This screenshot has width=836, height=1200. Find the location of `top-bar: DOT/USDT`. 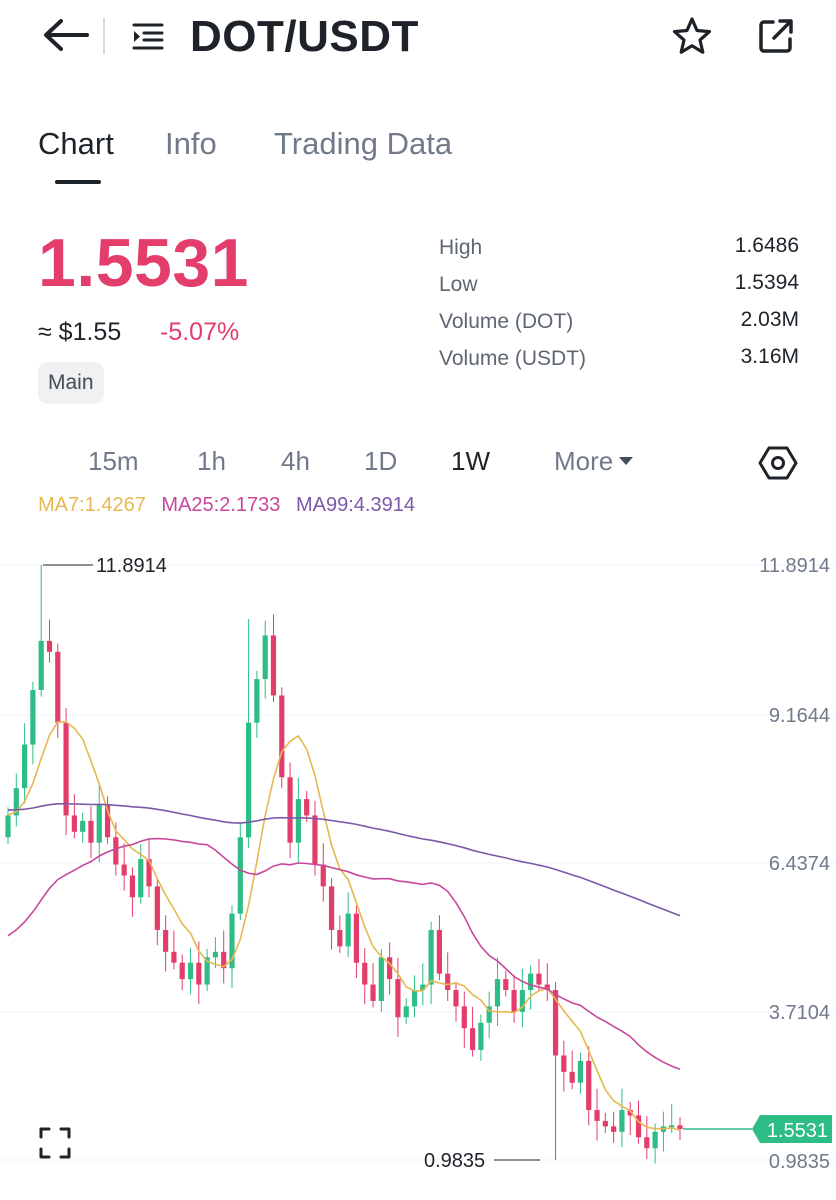

top-bar: DOT/USDT is located at coordinates (418, 40).